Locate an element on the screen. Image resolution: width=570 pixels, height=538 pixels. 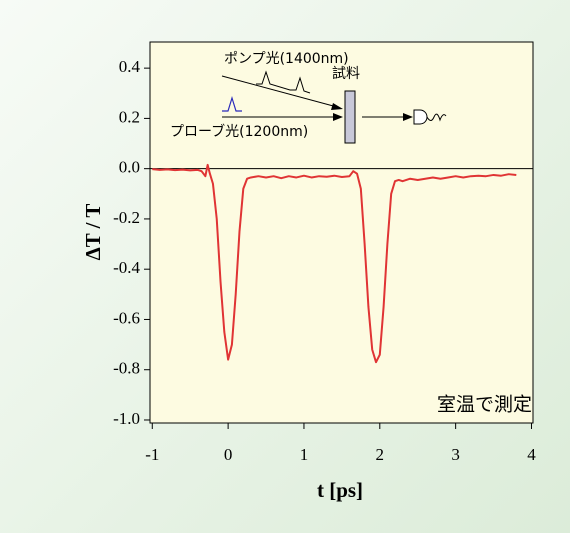
x-tick-label: 0 is located at coordinates (228, 454).